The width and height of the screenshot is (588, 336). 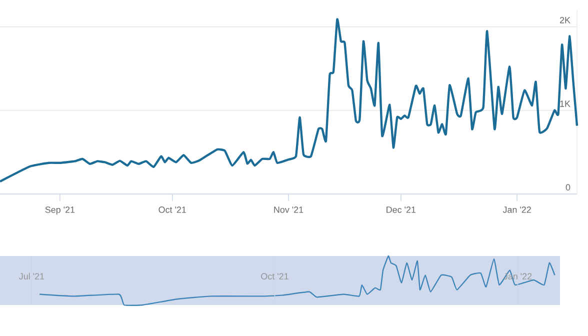 I want to click on x-tick-label: Jan '22, so click(x=516, y=209).